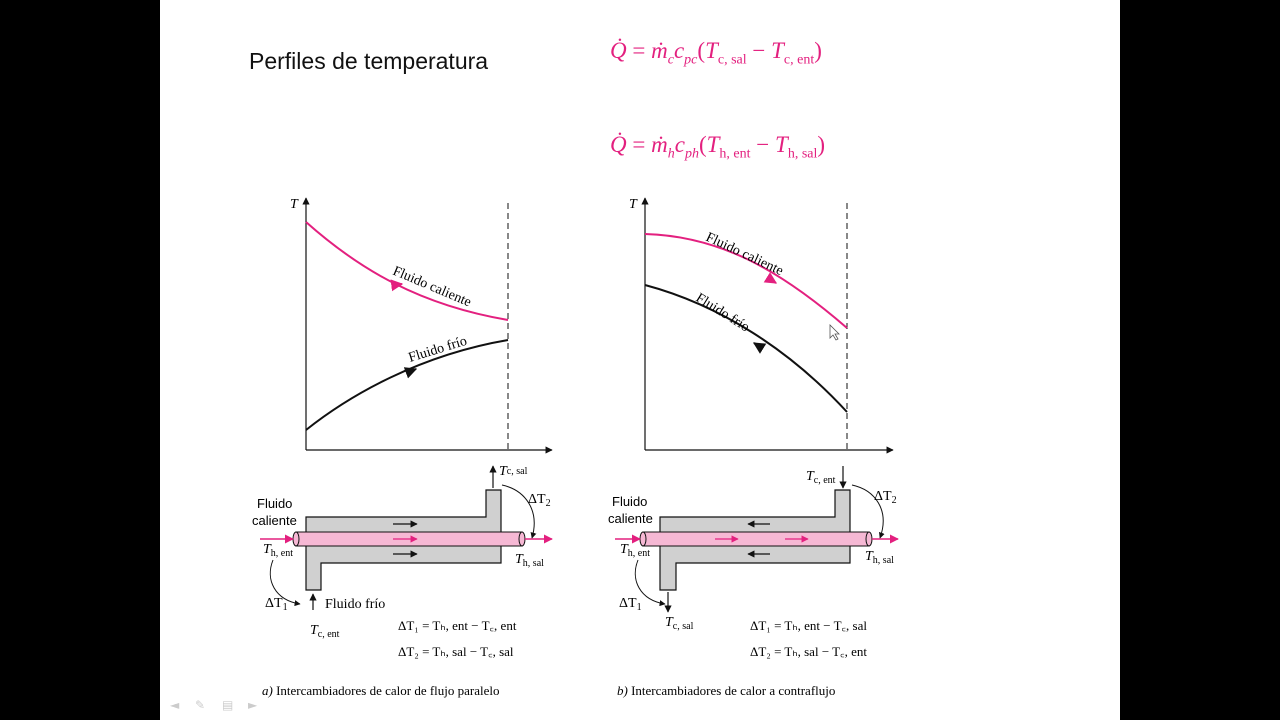 This screenshot has width=1280, height=720. What do you see at coordinates (200, 705) in the screenshot?
I see `pen-icon: ✎` at bounding box center [200, 705].